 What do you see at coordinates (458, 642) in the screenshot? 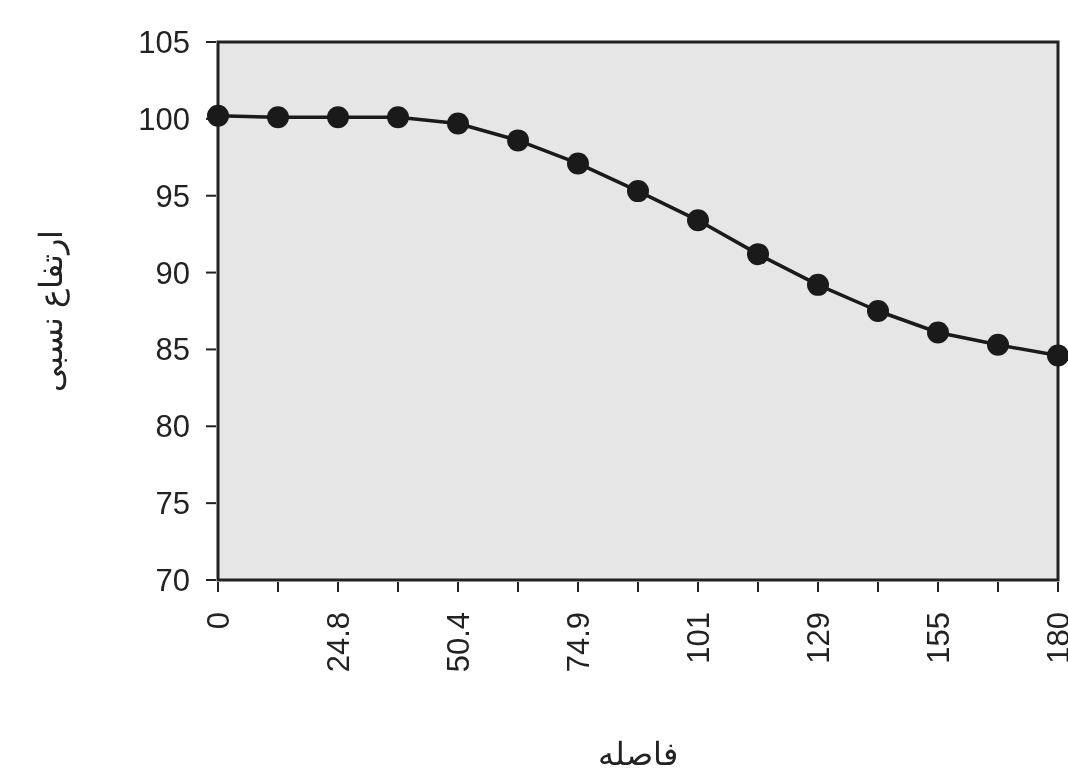
I see `x-tick-label: 50.4` at bounding box center [458, 642].